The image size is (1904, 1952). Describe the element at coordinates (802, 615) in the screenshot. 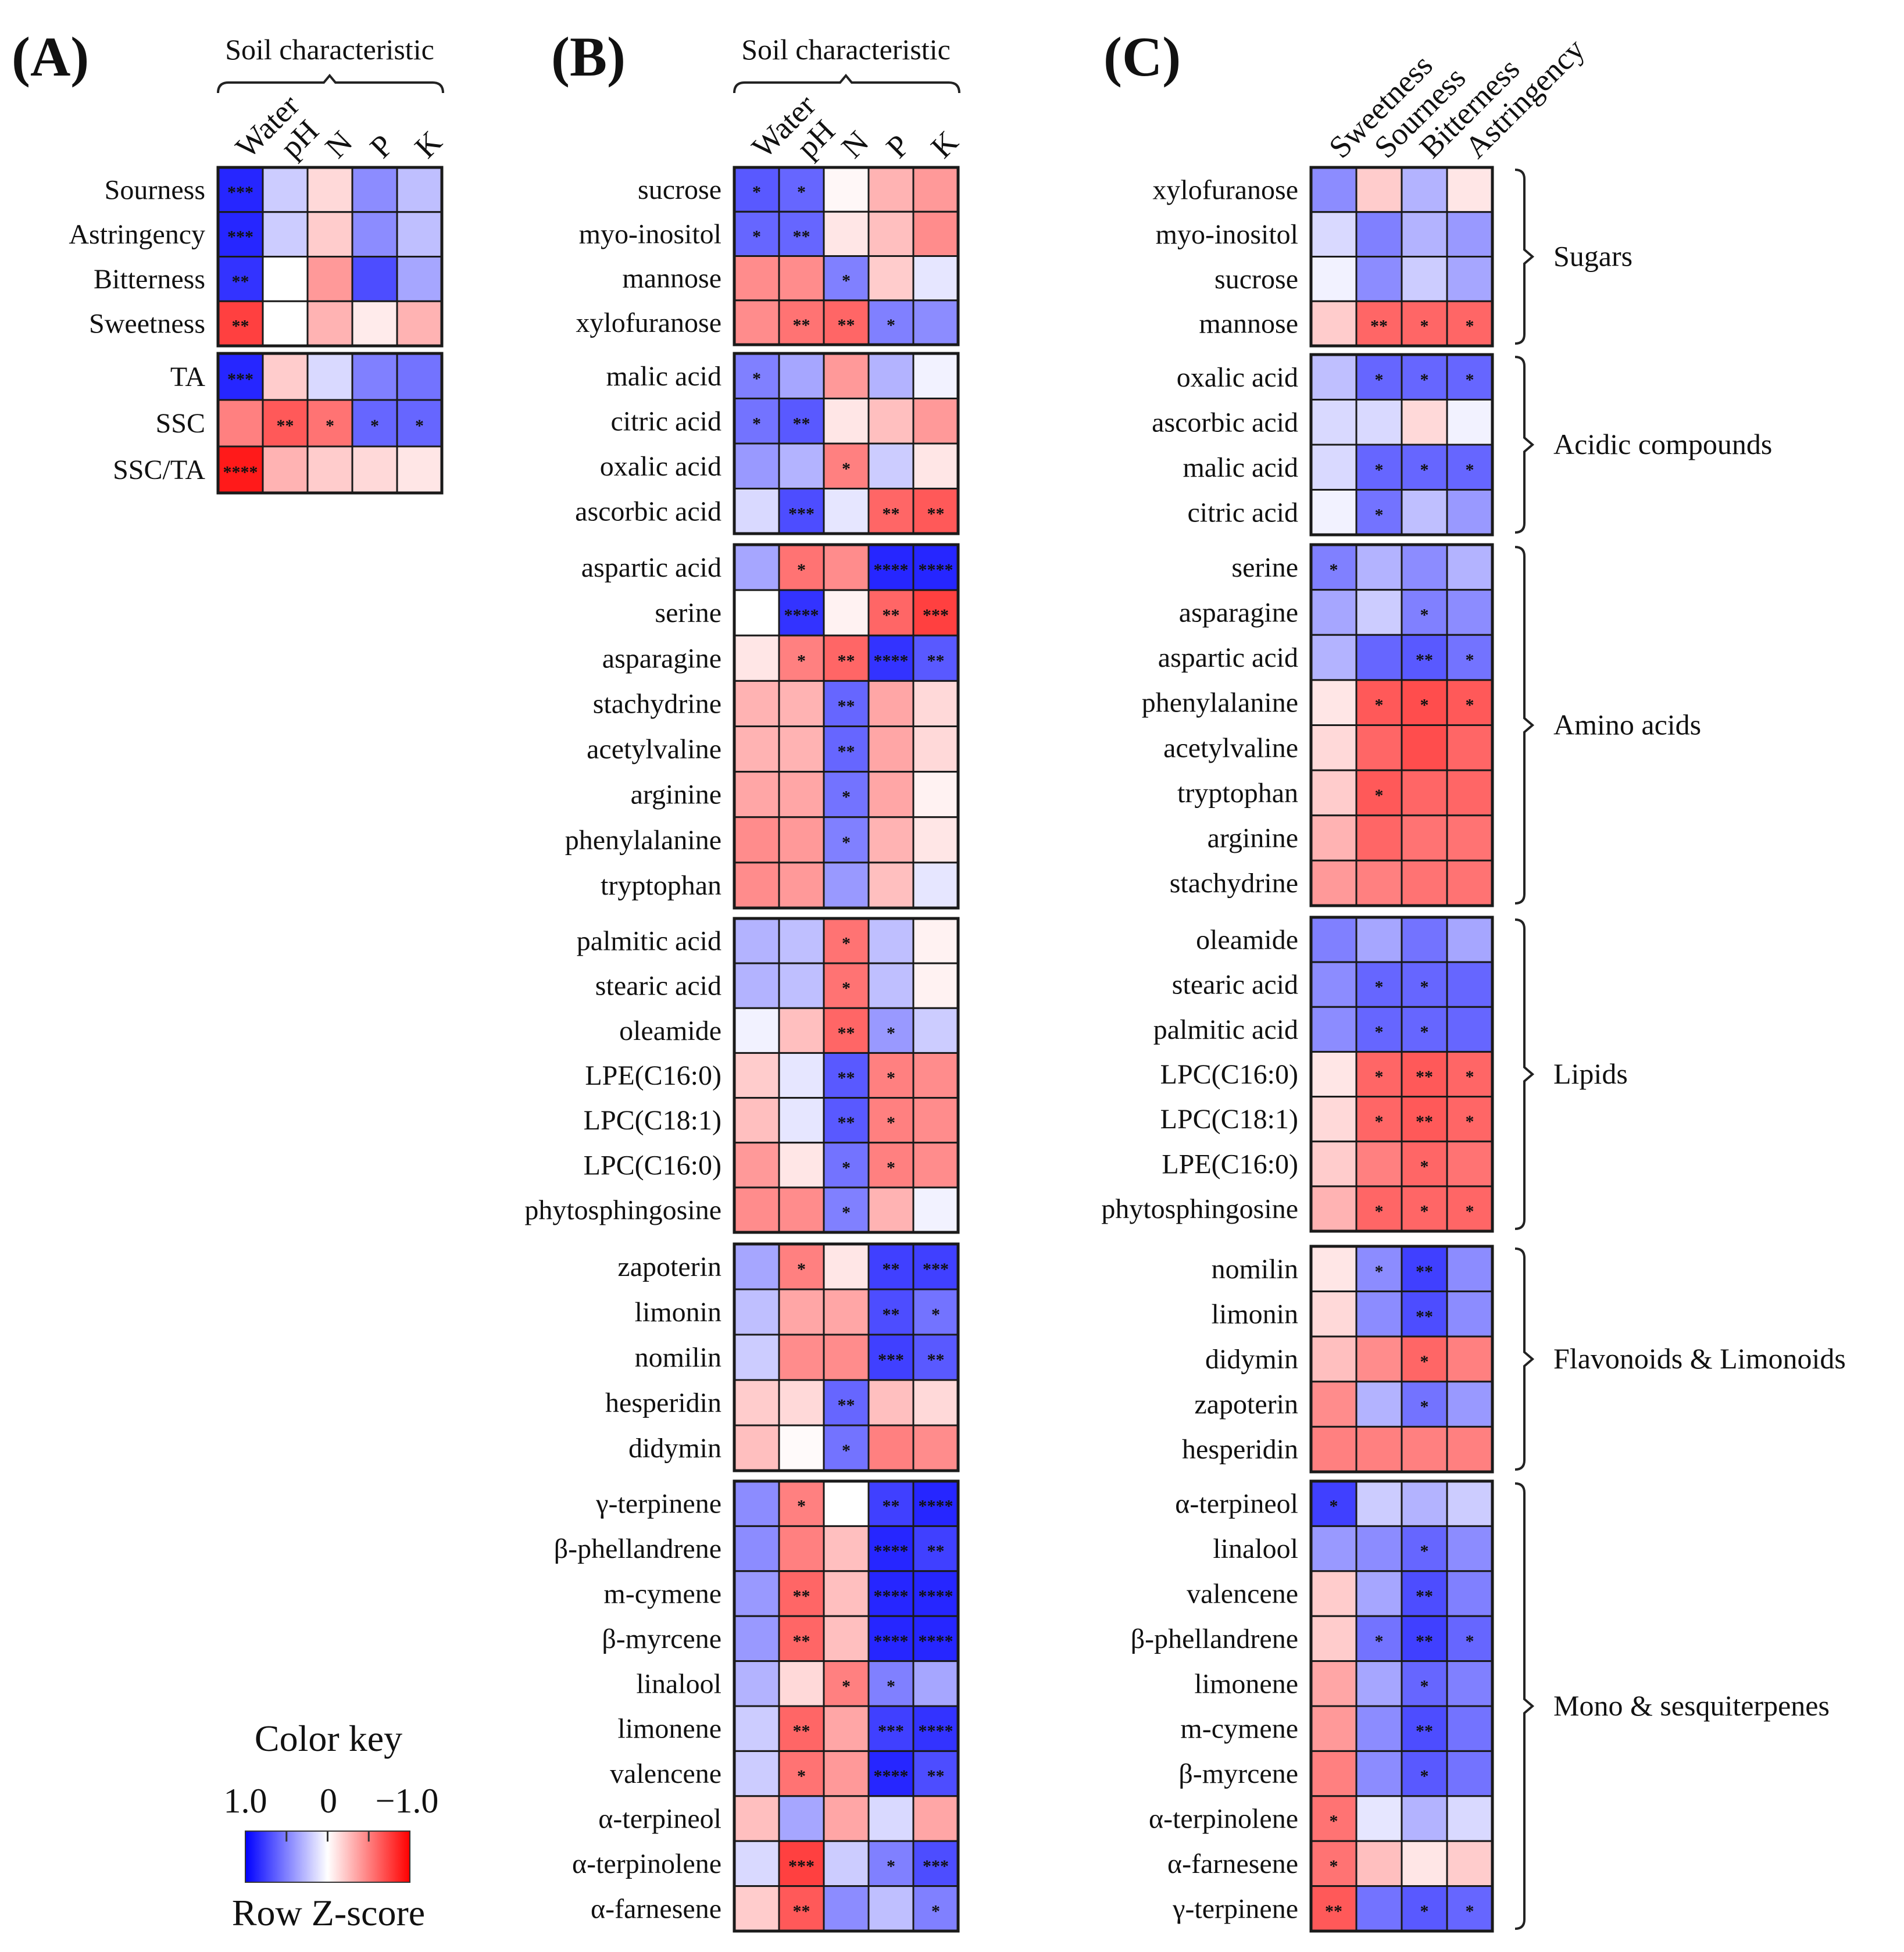

I see `significance-mark: ****` at that location.